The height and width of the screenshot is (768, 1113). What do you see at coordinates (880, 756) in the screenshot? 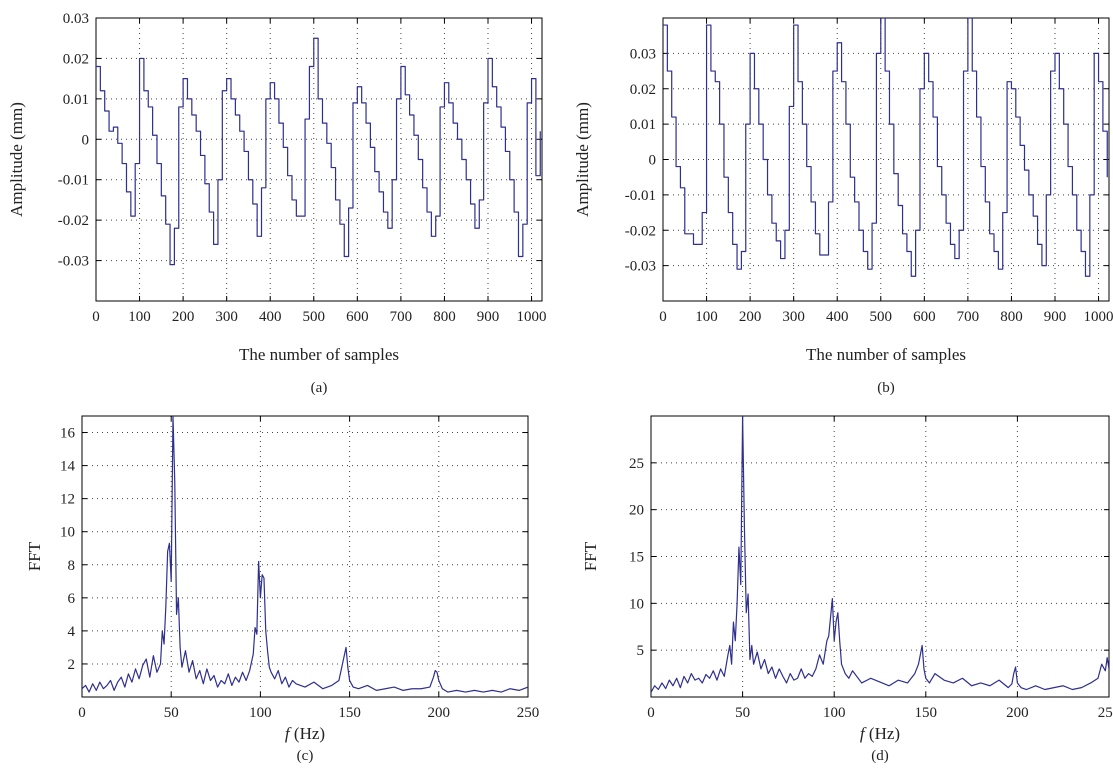
I see `panel-caption: (d)` at bounding box center [880, 756].